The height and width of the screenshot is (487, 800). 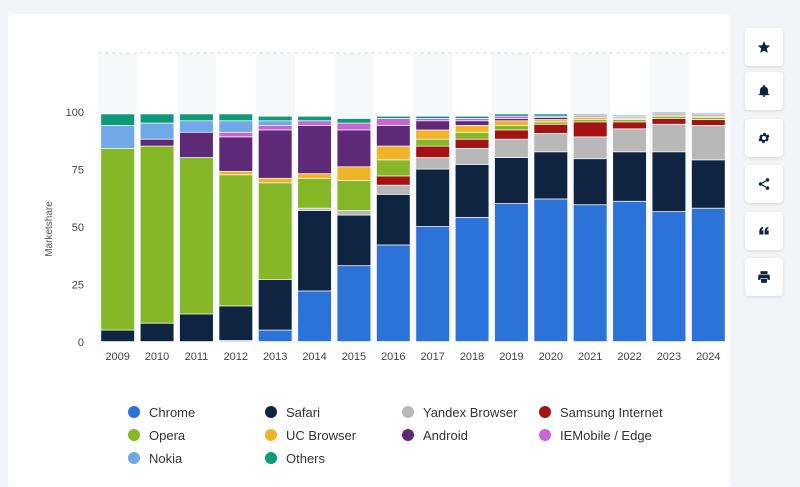 What do you see at coordinates (196, 328) in the screenshot?
I see `bar-segment-safari-2011` at bounding box center [196, 328].